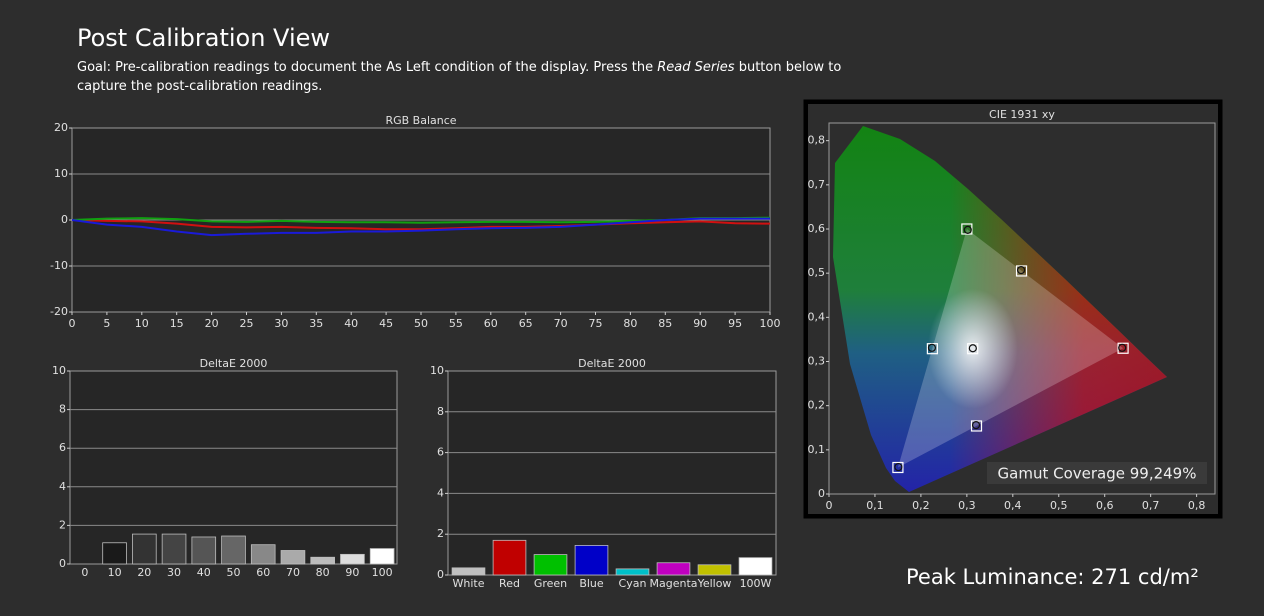  What do you see at coordinates (1151, 505) in the screenshot?
I see `x-tick-label: 0,7` at bounding box center [1151, 505].